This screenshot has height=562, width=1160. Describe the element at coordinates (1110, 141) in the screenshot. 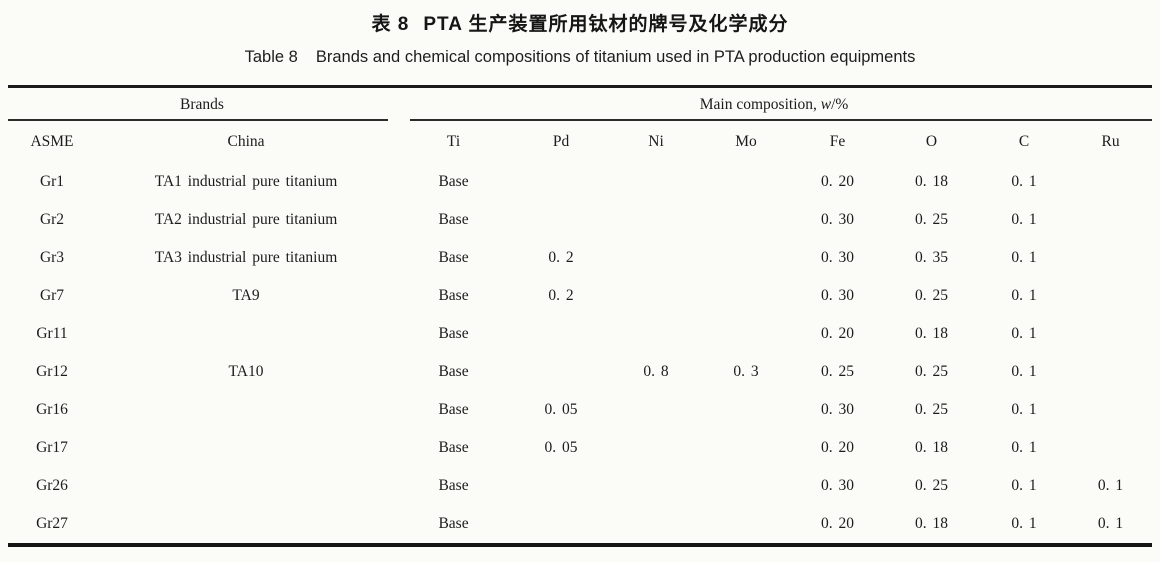

I see `column-header-ru: Ru` at that location.